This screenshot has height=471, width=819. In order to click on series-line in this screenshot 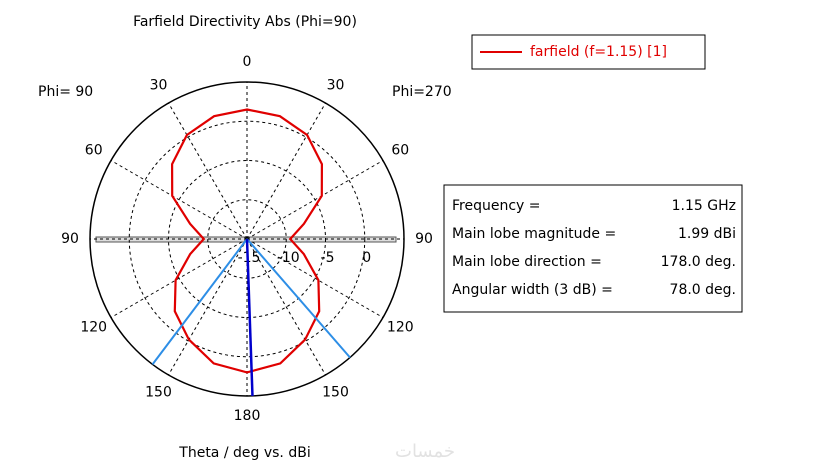, I will do `click(247, 241)`.